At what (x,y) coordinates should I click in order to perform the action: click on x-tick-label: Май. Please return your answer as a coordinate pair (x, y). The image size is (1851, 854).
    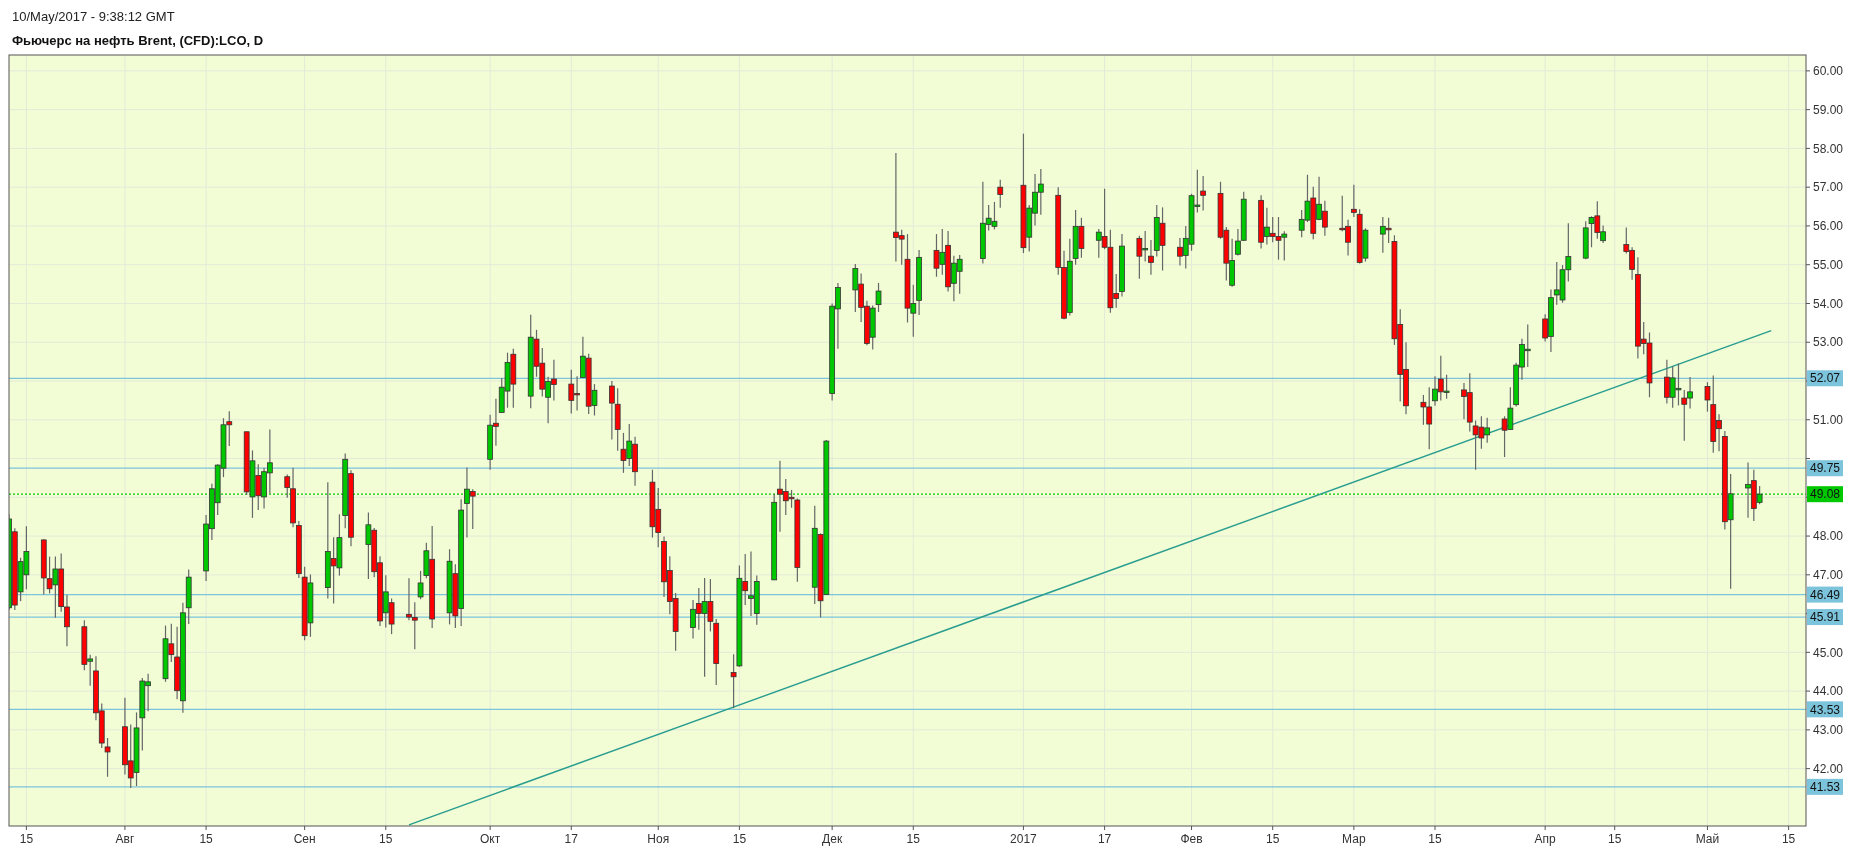
    Looking at the image, I should click on (1707, 839).